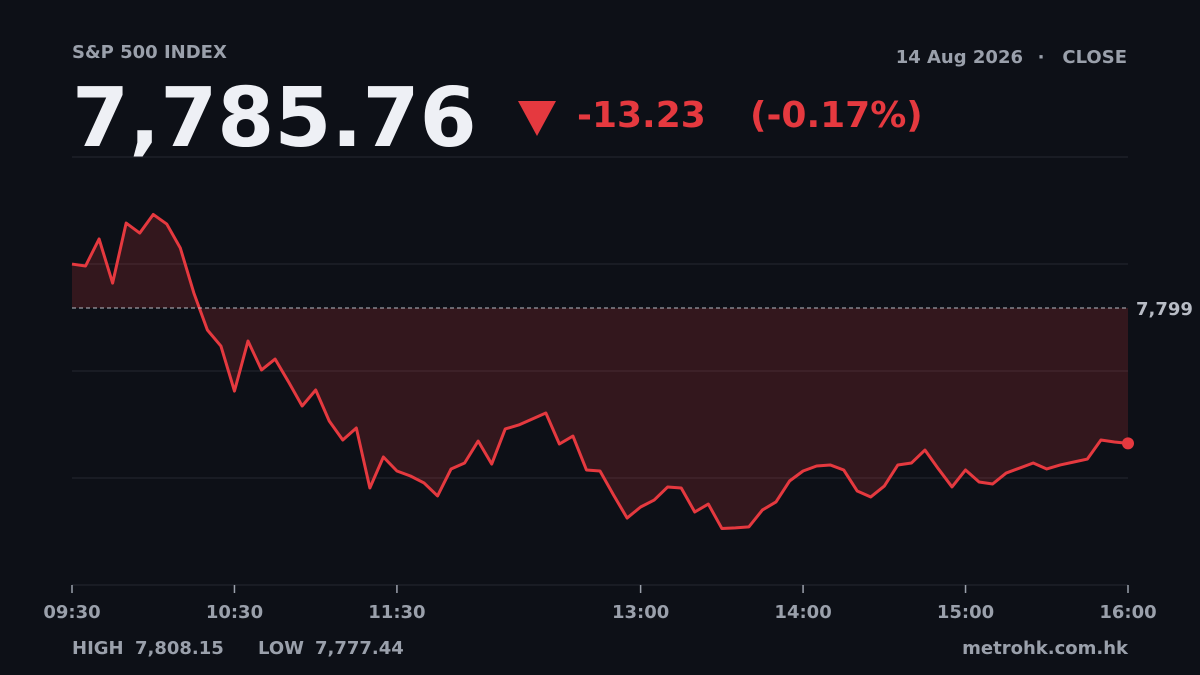 This screenshot has width=1200, height=675. I want to click on last-point, so click(1128, 443).